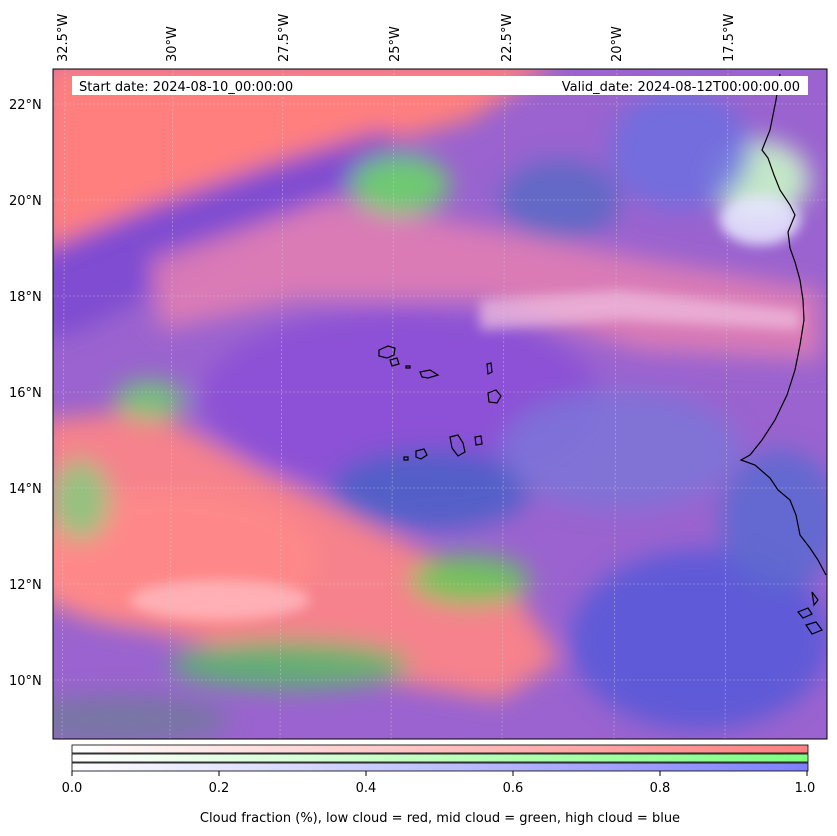 Image resolution: width=837 pixels, height=836 pixels. I want to click on cape-verde-brava, so click(406, 458).